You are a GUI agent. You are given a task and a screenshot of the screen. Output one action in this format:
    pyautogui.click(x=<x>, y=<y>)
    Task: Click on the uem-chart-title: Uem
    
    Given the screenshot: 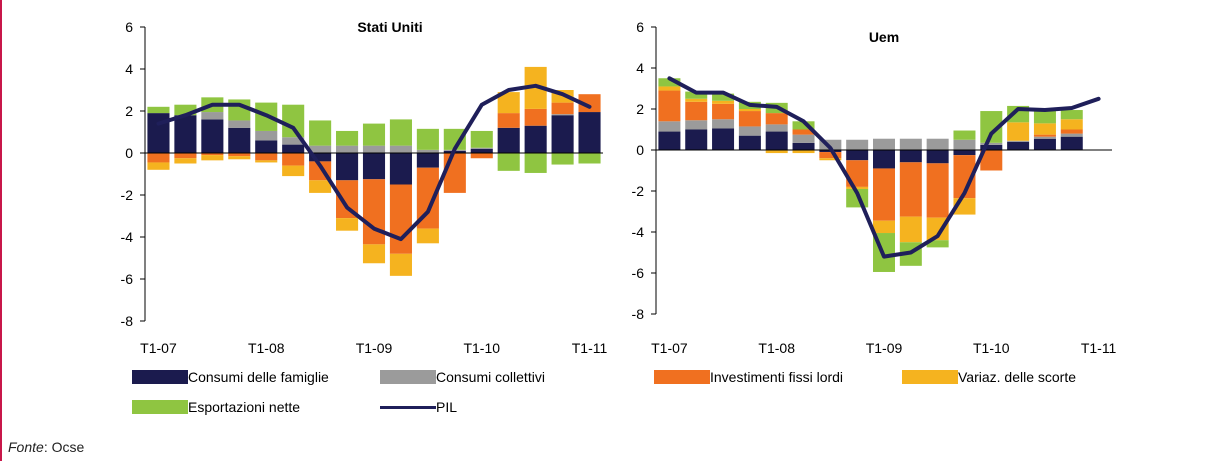 What is the action you would take?
    pyautogui.click(x=884, y=37)
    